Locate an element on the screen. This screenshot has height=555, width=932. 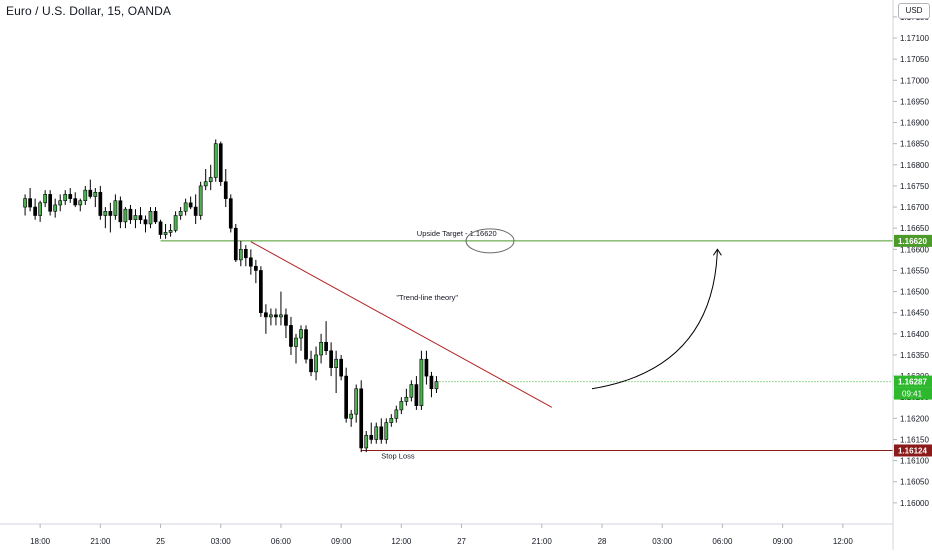
y-tick-label: 1.17050 is located at coordinates (914, 59).